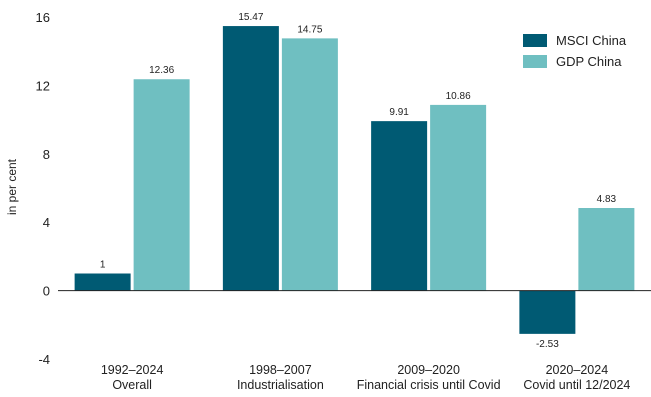 This screenshot has width=651, height=397. What do you see at coordinates (429, 385) in the screenshot?
I see `x-category-name: Financial crisis until Covid` at bounding box center [429, 385].